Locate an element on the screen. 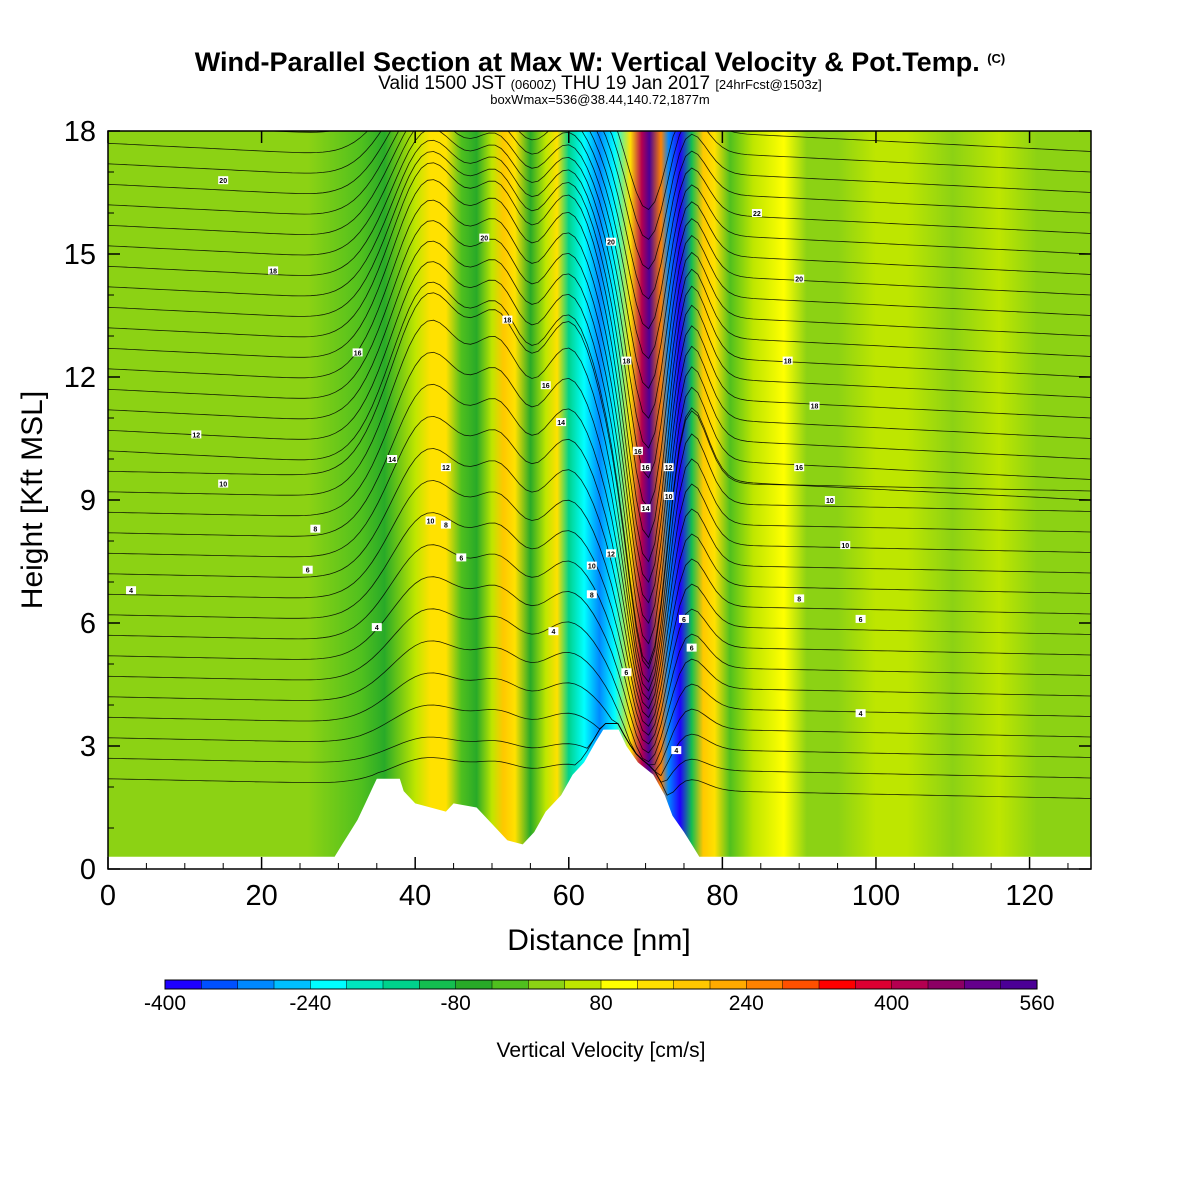  x-tick-label: 120 is located at coordinates (1029, 896).